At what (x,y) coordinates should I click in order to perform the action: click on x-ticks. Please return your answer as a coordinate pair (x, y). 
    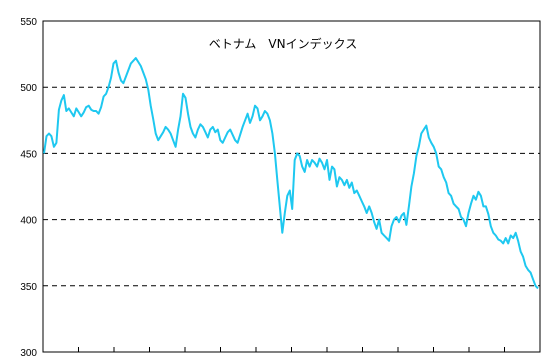
    Looking at the image, I should click on (291, 349).